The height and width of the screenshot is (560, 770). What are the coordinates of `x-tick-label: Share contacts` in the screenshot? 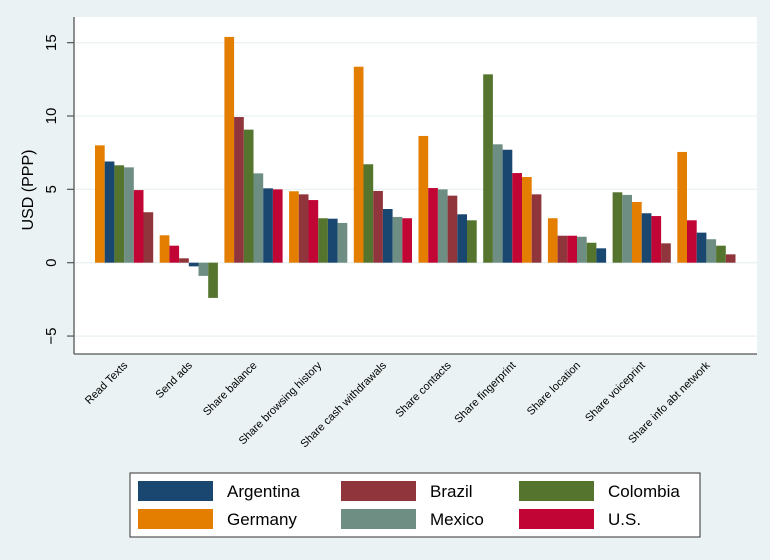 It's located at (423, 389).